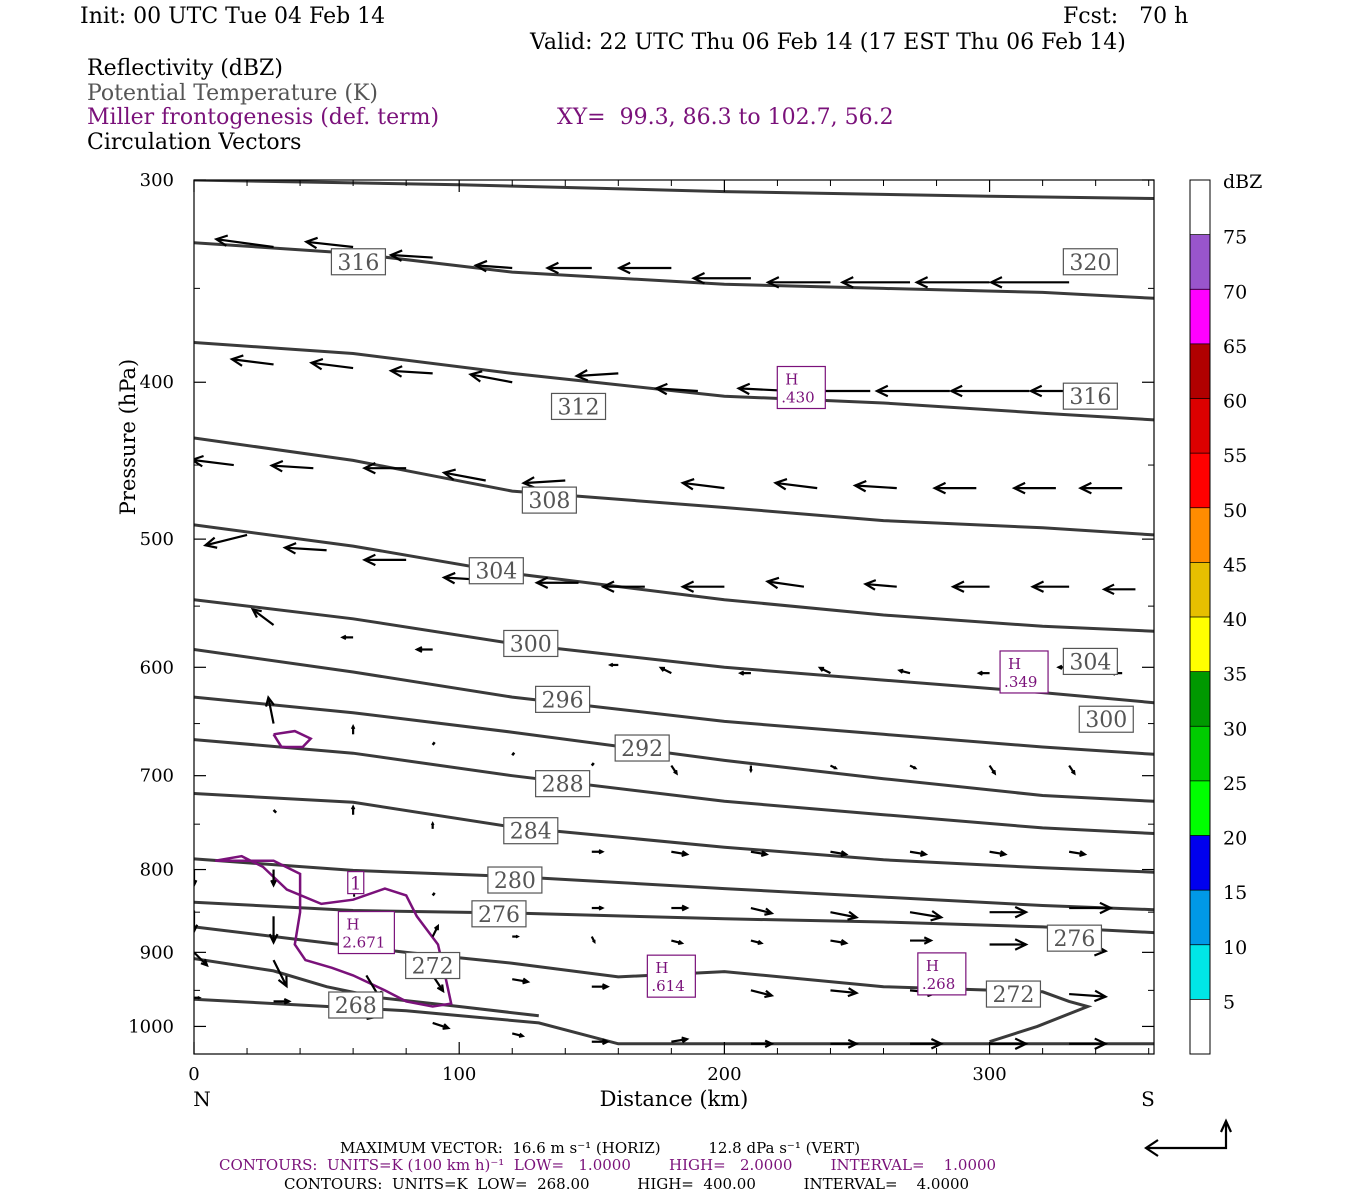  Describe the element at coordinates (185, 68) in the screenshot. I see `field-label-reflectivity: Reflectivity (dBZ)` at that location.